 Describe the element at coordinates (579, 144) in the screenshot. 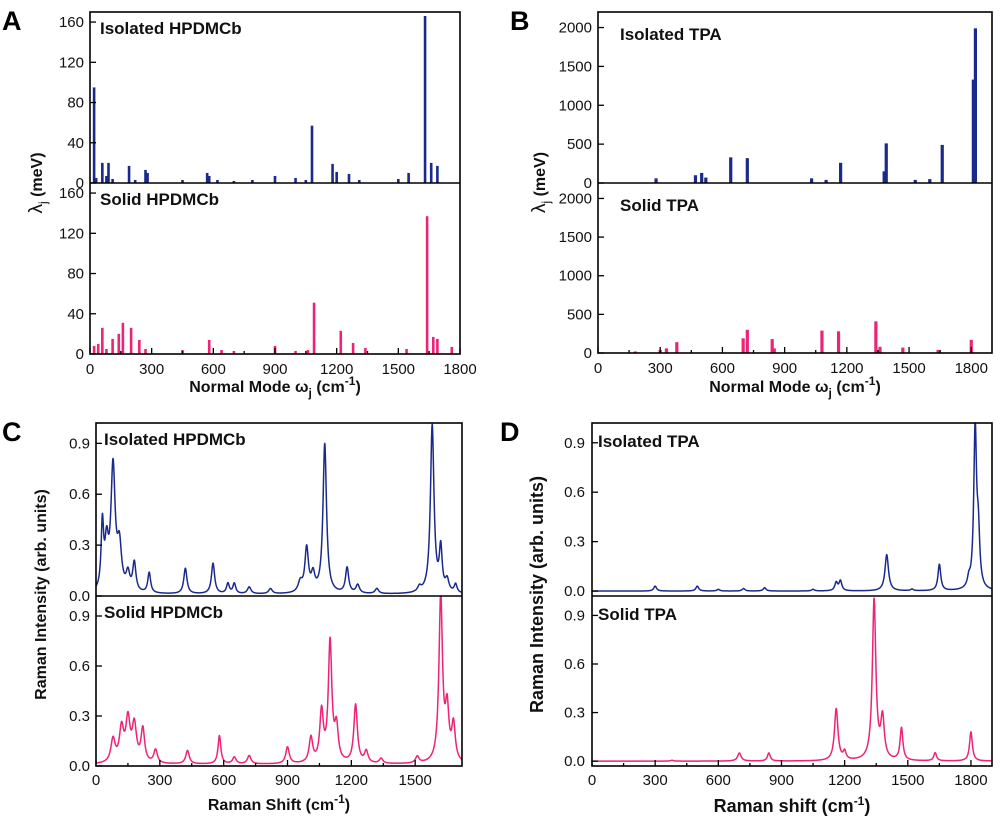

I see `y-tick-label: 500` at that location.